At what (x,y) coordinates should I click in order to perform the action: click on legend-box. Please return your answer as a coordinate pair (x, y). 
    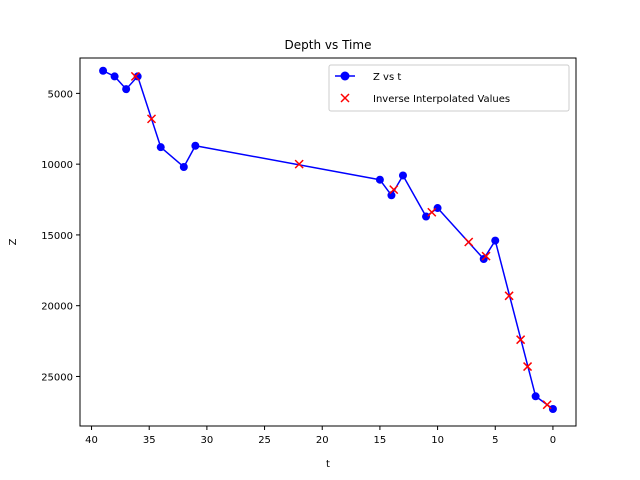
    Looking at the image, I should click on (449, 88).